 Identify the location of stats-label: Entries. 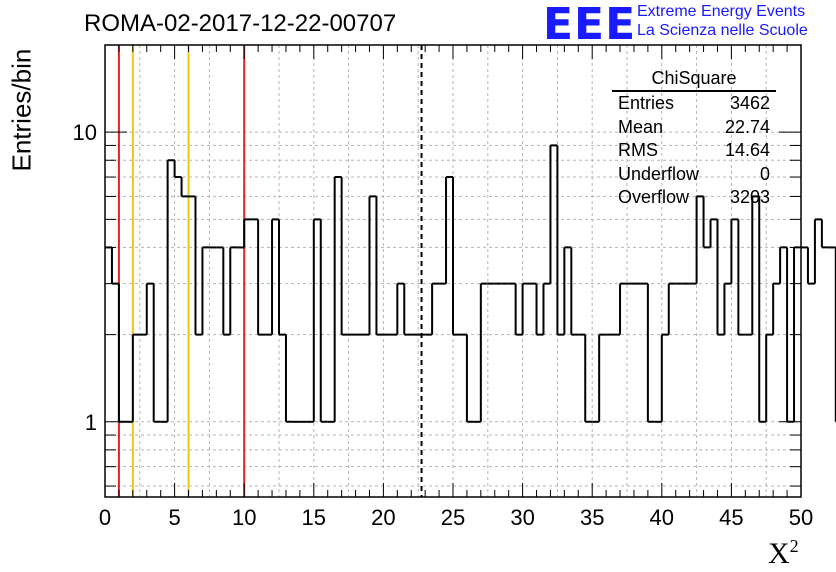
(646, 103).